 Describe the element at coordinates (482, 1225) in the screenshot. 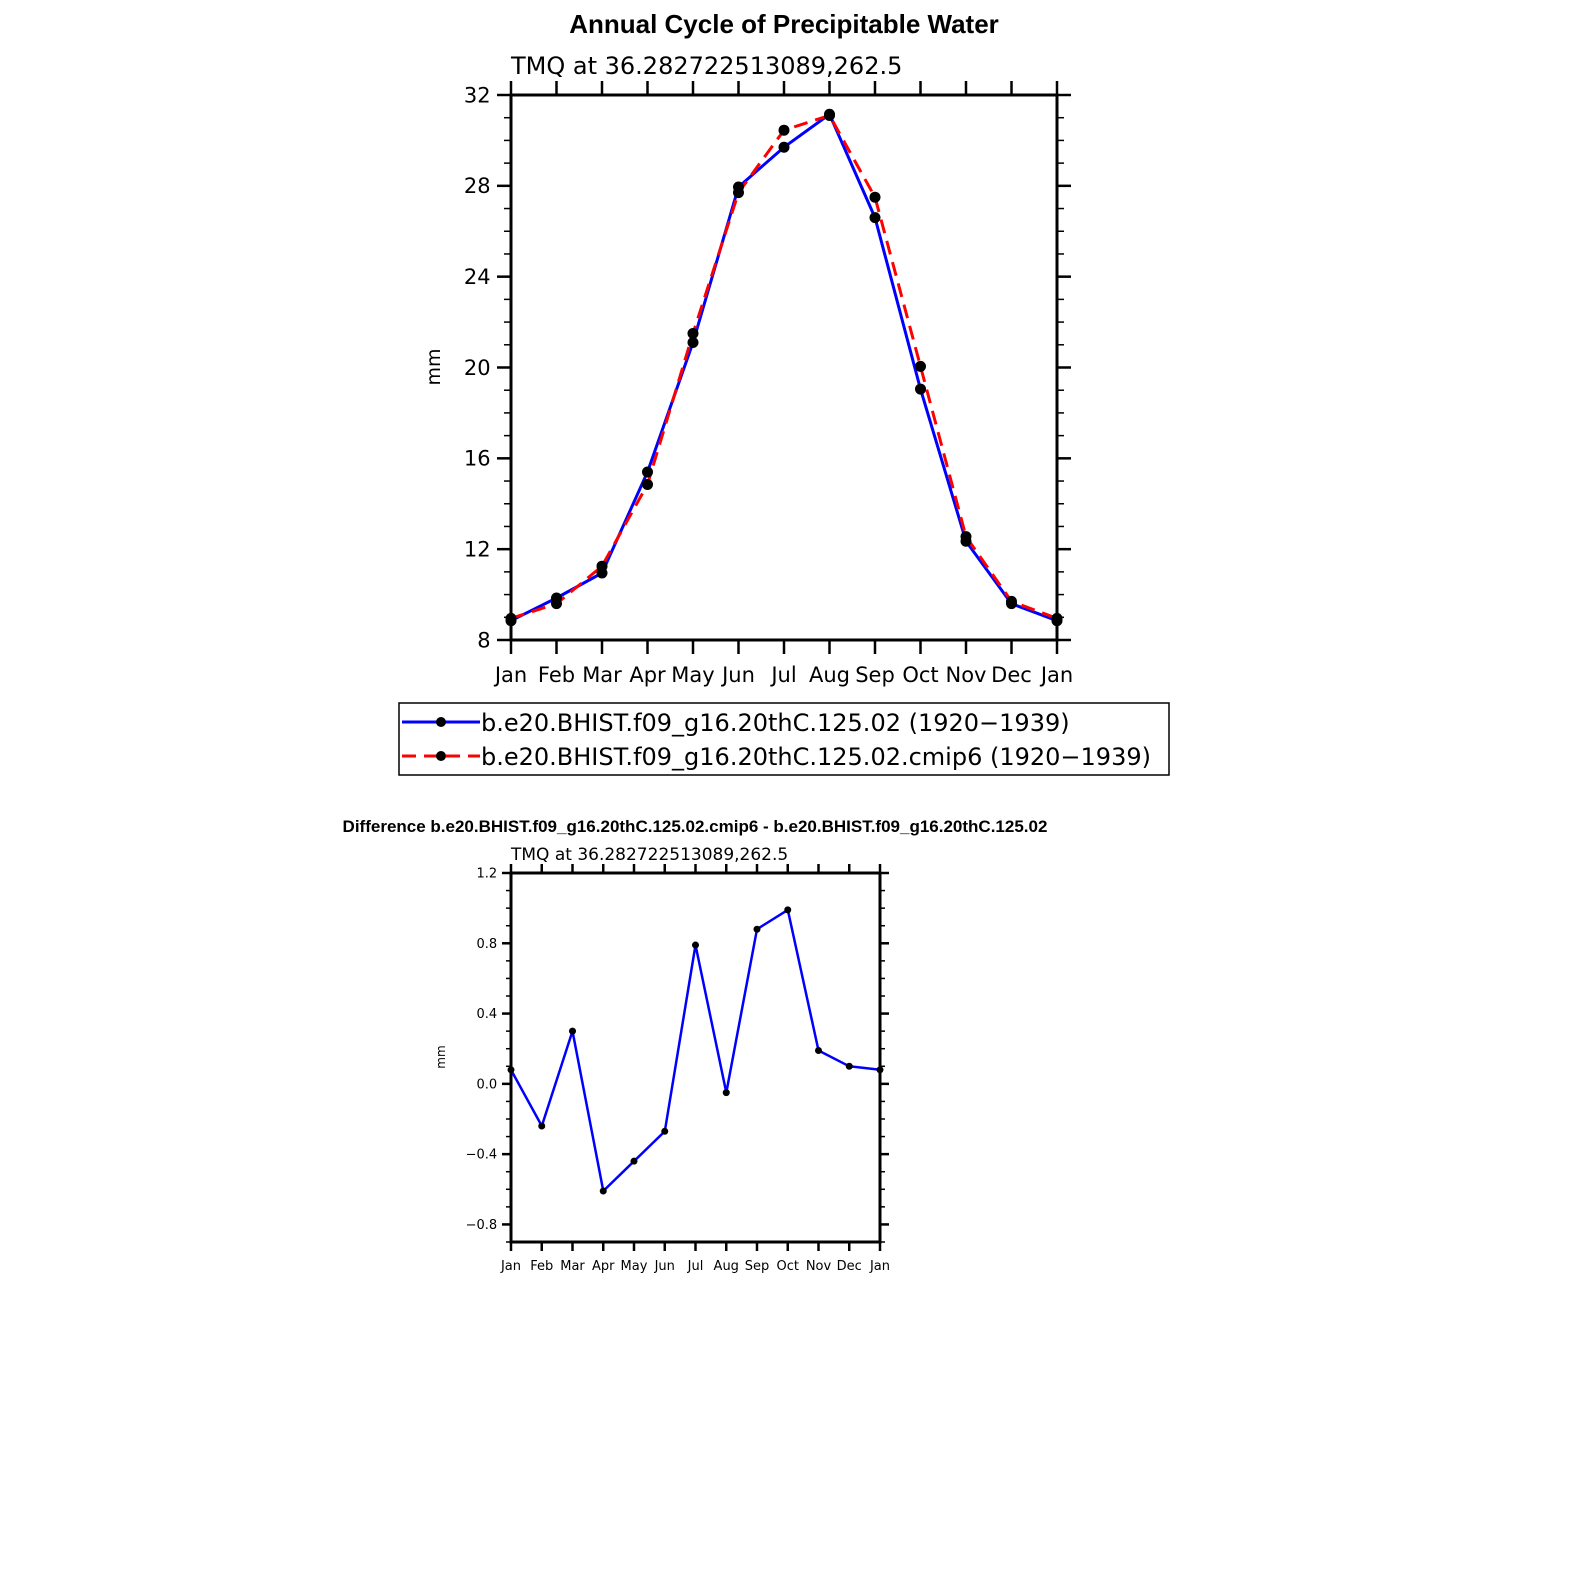

I see `y-tick-label: −0.8` at that location.